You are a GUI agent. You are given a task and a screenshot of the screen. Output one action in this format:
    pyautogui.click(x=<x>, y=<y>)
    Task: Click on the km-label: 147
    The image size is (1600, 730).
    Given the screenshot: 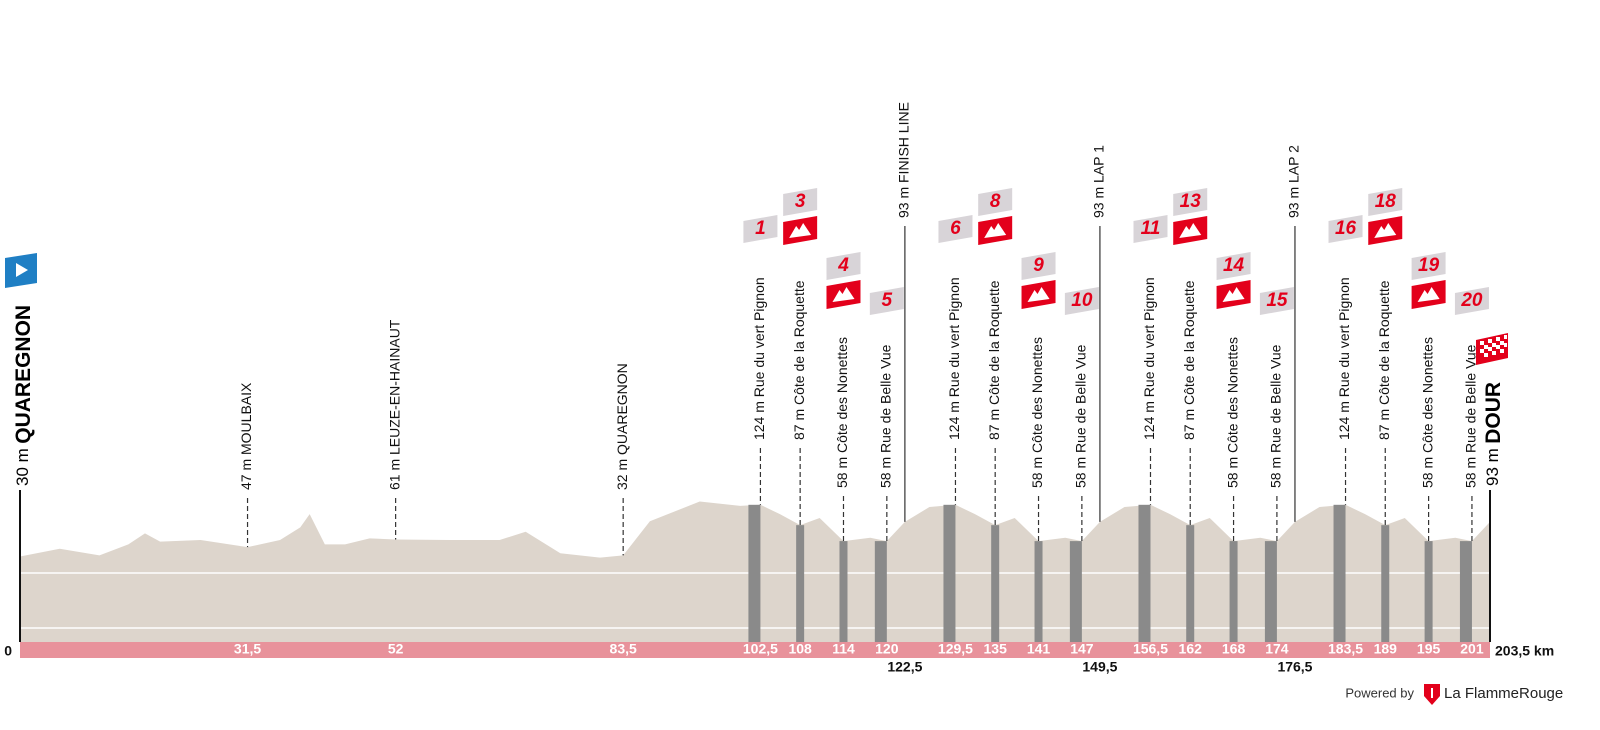 What is the action you would take?
    pyautogui.click(x=1082, y=649)
    